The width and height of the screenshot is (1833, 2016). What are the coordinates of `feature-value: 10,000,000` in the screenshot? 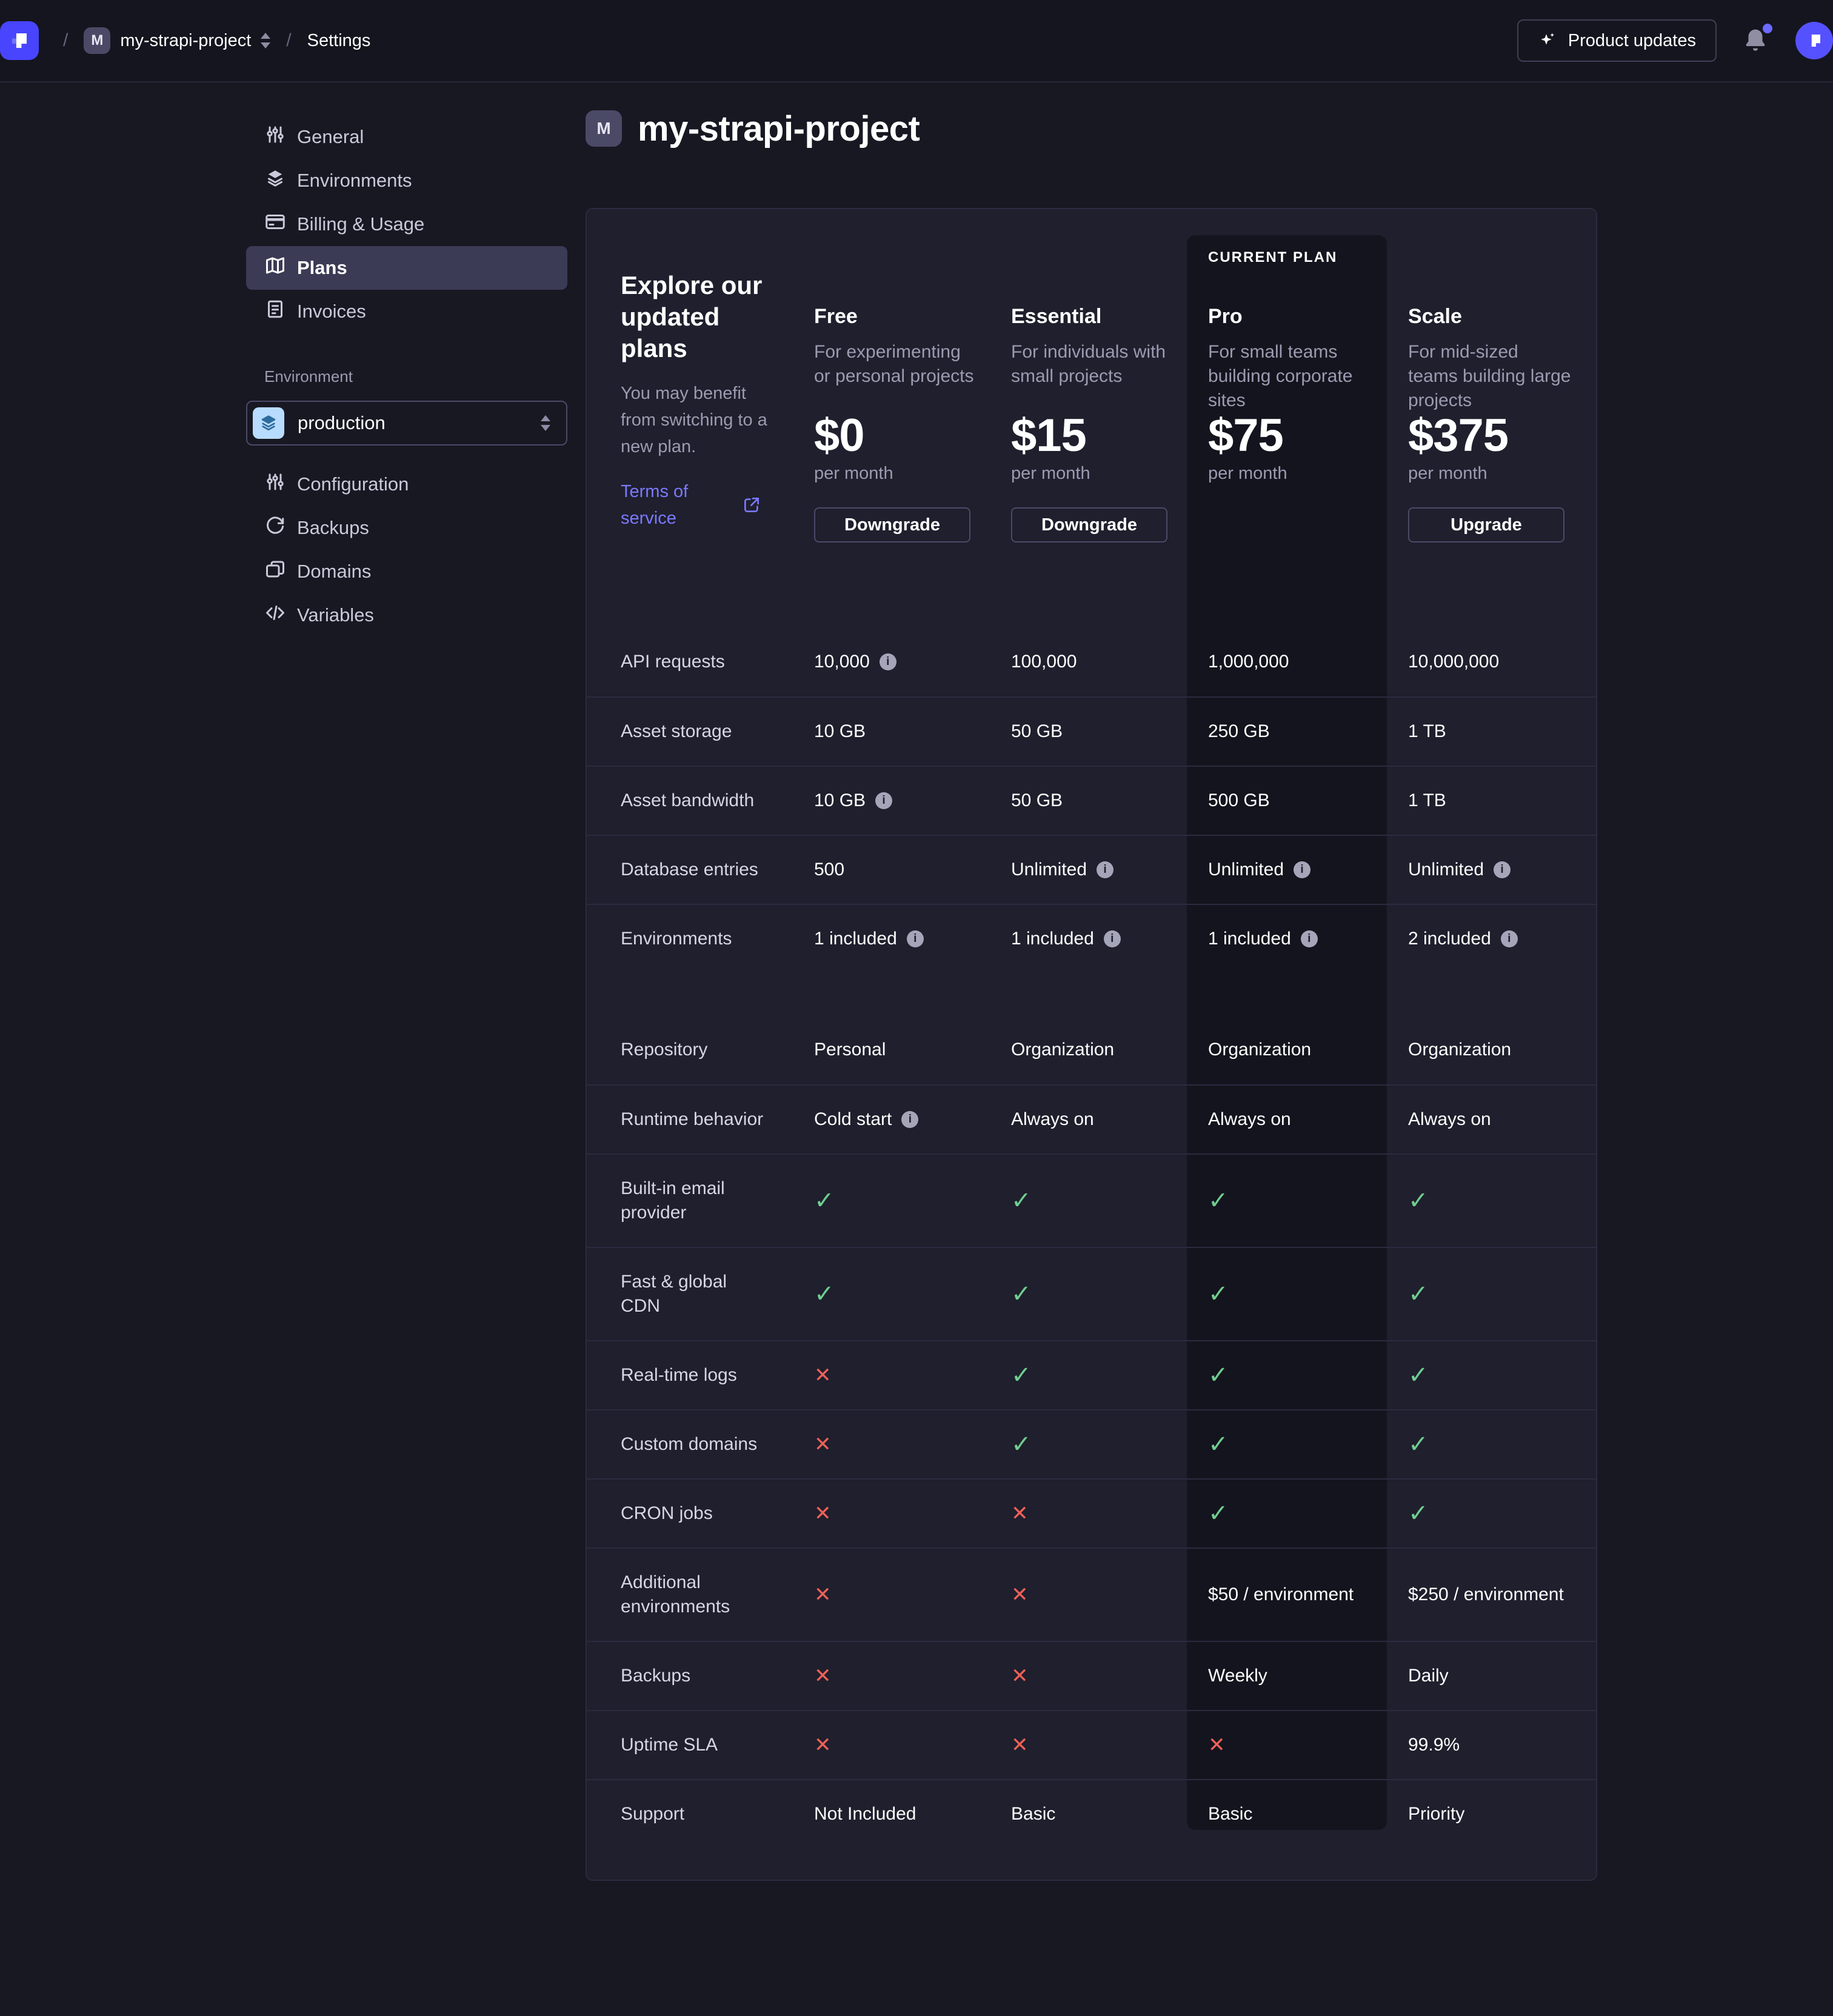 It's located at (1491, 662).